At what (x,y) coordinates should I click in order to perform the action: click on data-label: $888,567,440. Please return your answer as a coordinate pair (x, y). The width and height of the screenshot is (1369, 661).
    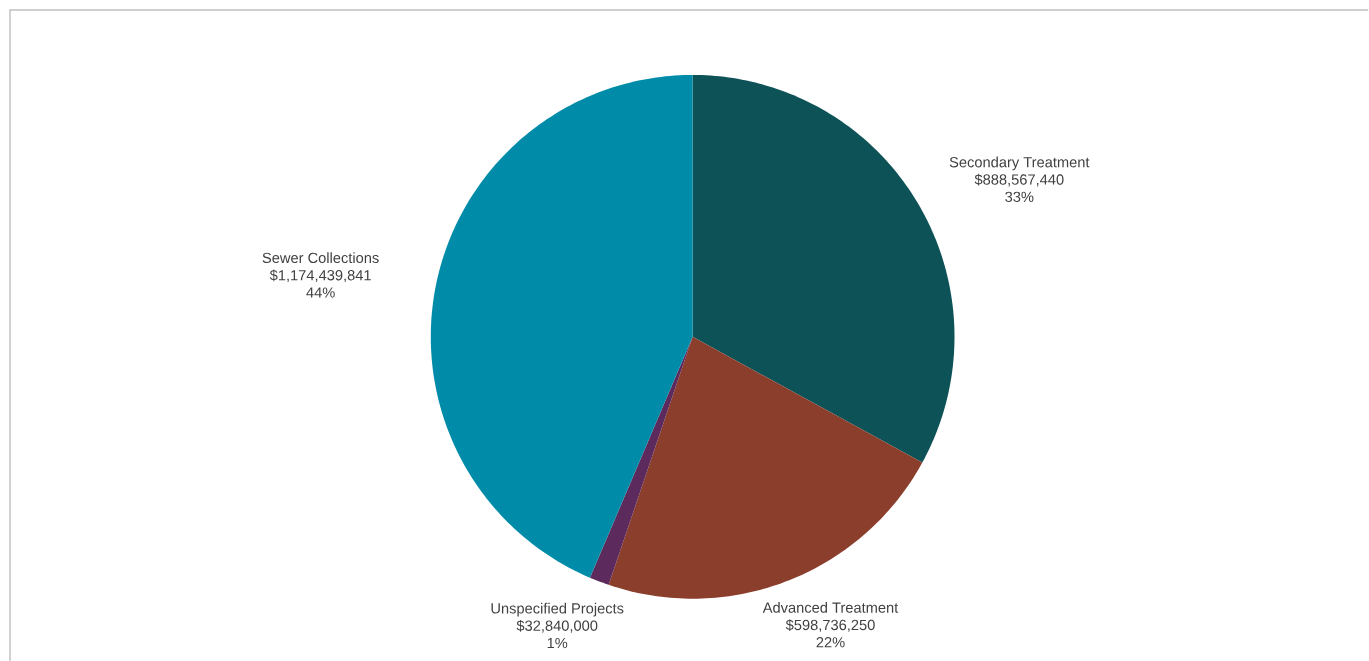
    Looking at the image, I should click on (1019, 180).